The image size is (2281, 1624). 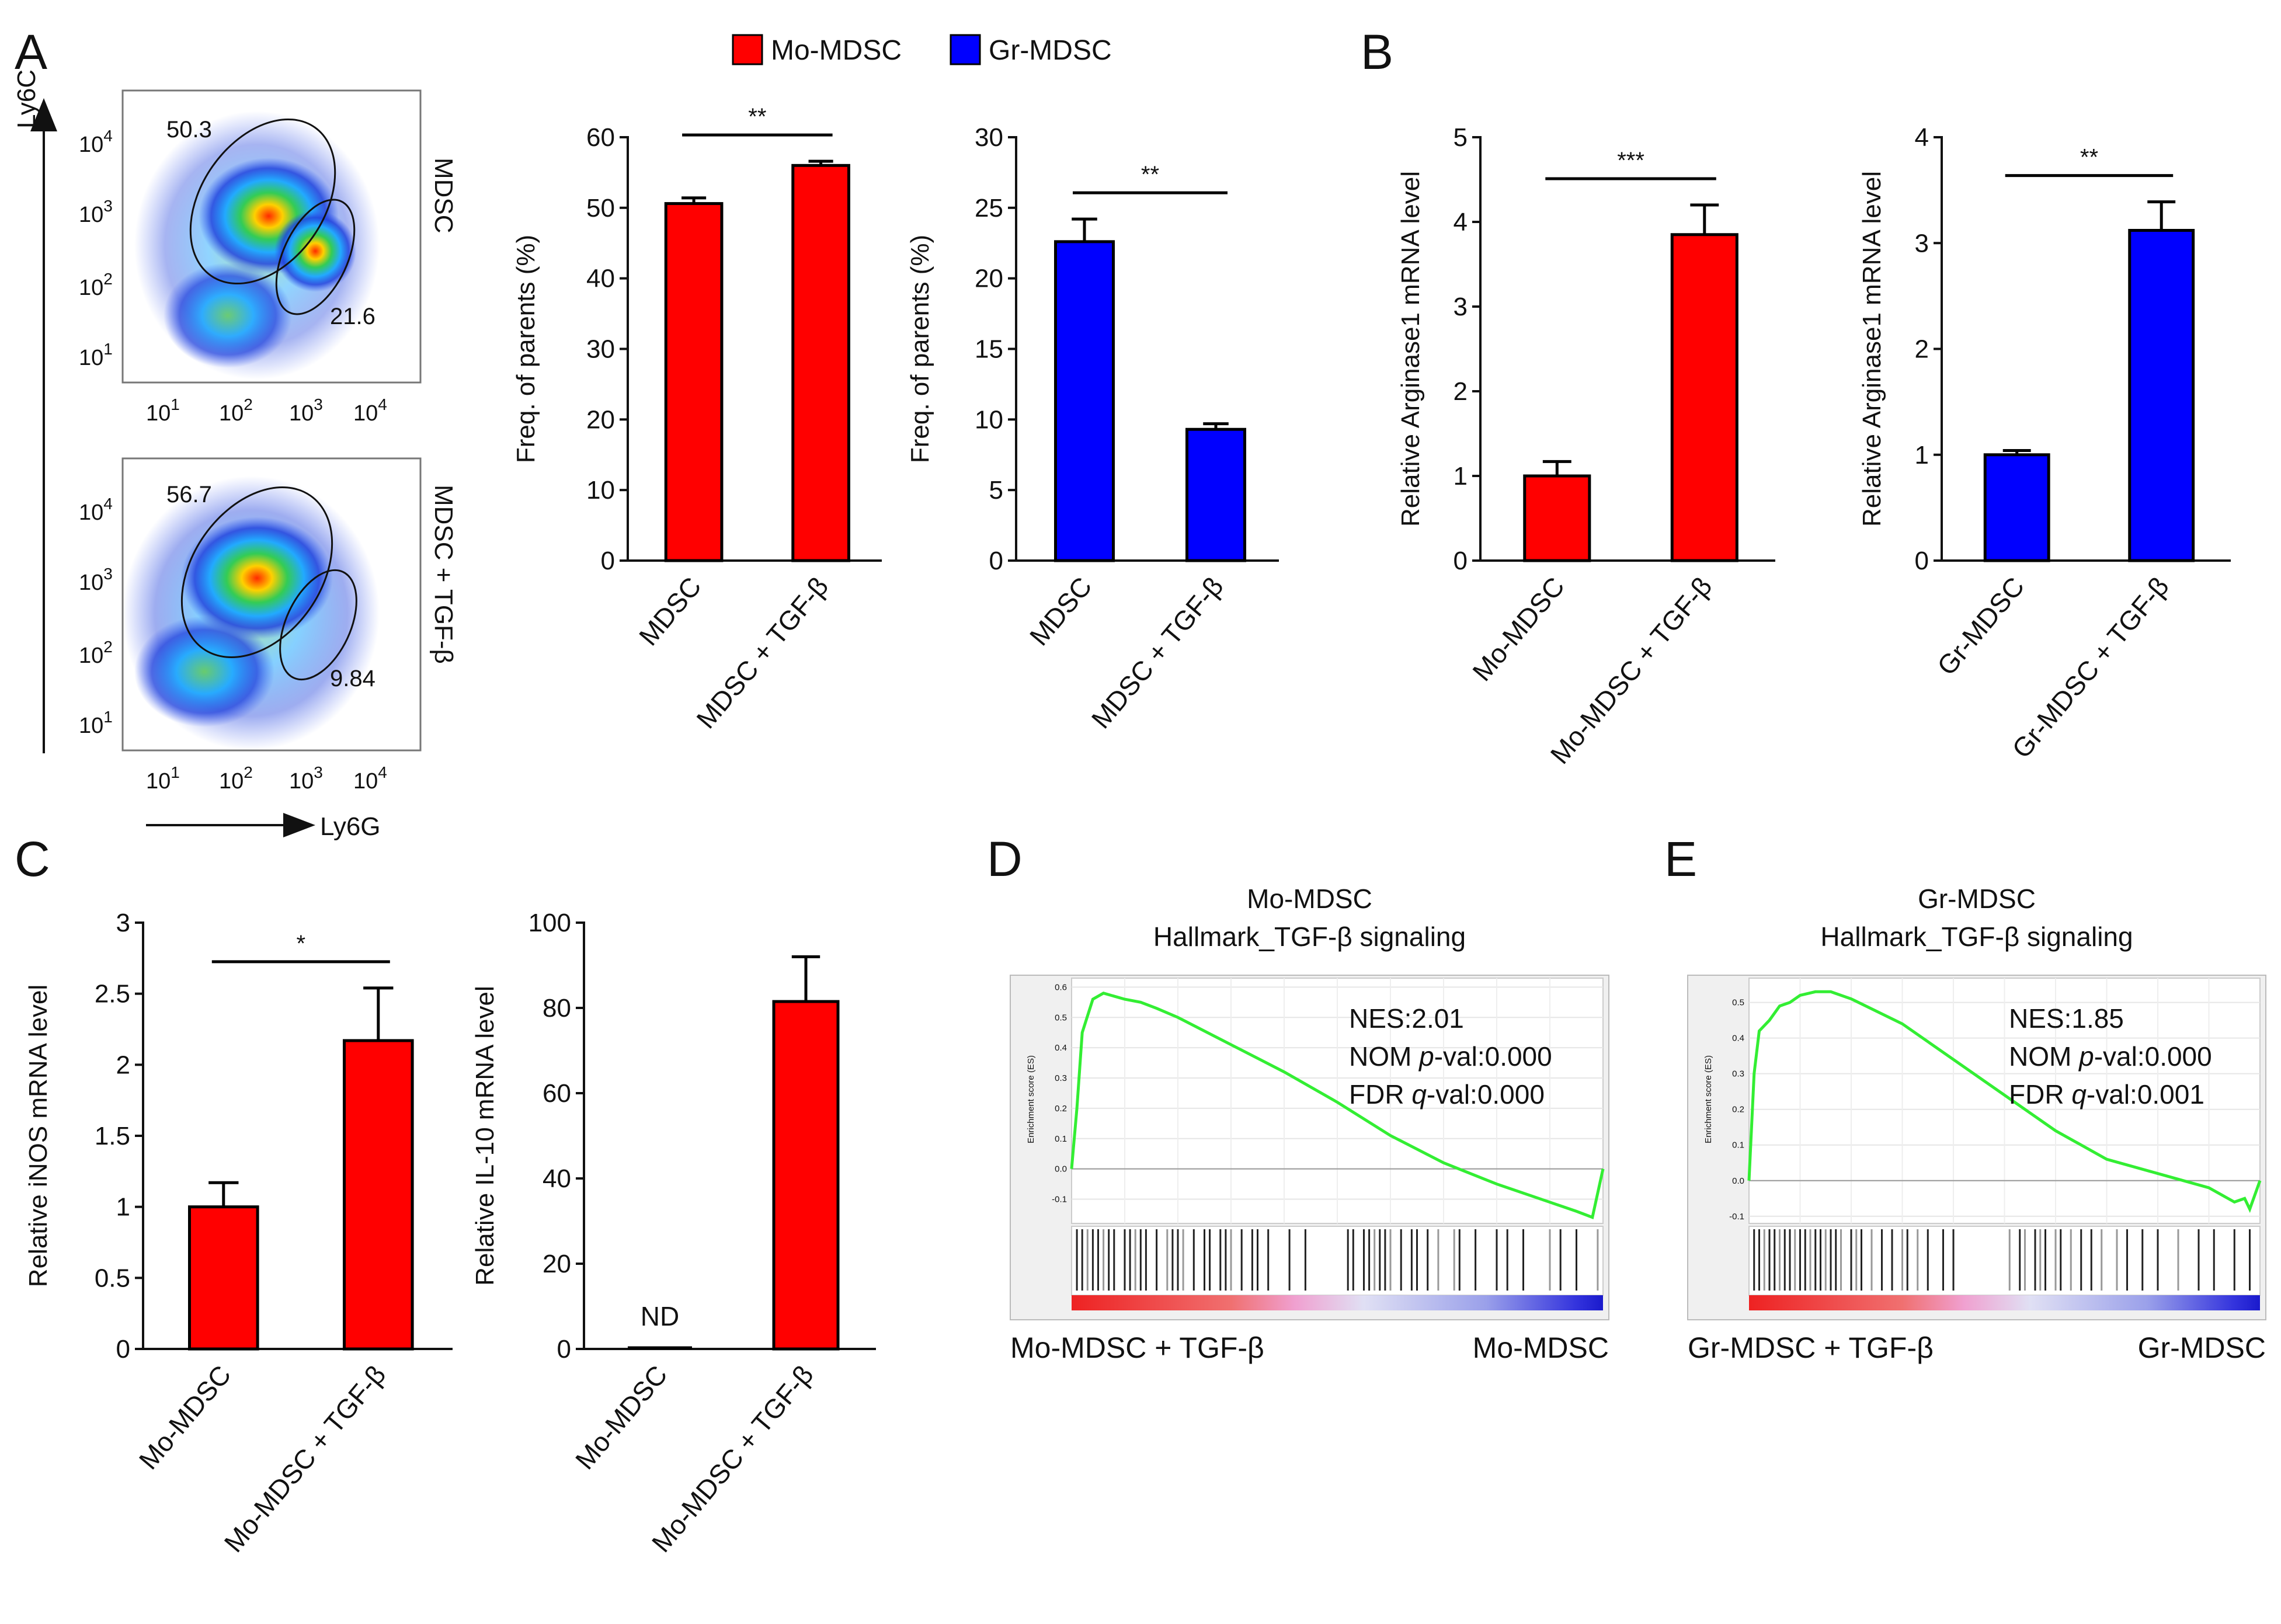 What do you see at coordinates (1486, 1094) in the screenshot?
I see `gsea-fdr-qval-part: -val:0.000` at bounding box center [1486, 1094].